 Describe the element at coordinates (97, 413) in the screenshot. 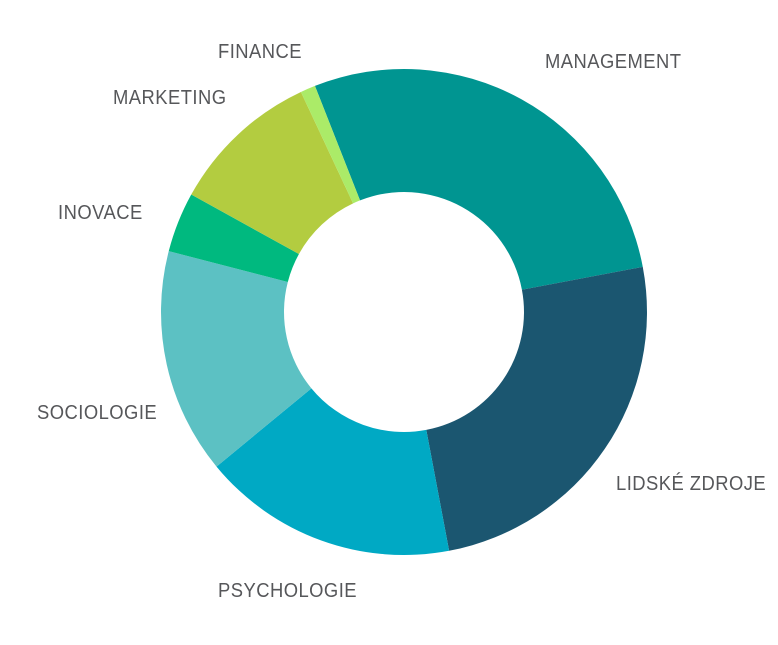

I see `slice-label-sociologie: SOCIOLOGIE` at that location.